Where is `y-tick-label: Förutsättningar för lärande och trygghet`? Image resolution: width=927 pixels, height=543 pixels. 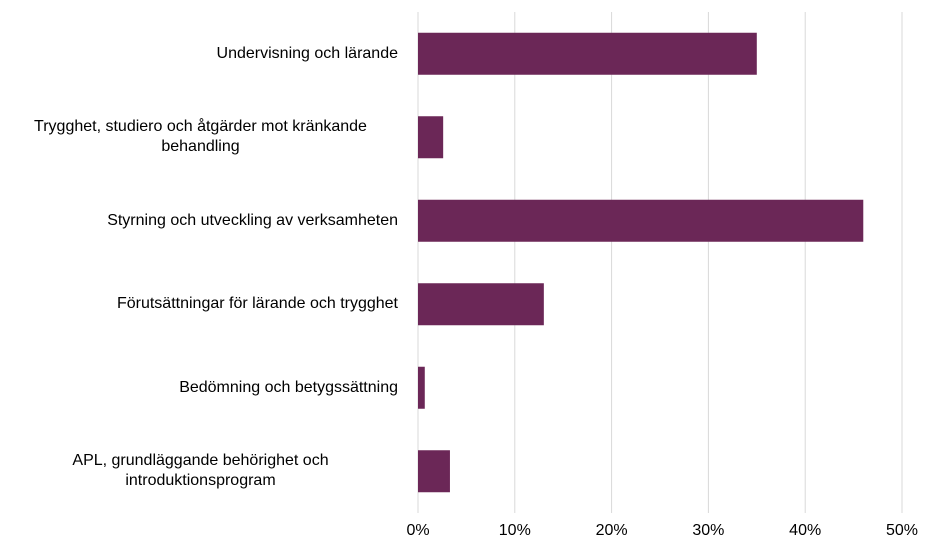 y-tick-label: Förutsättningar för lärande och trygghet is located at coordinates (257, 304).